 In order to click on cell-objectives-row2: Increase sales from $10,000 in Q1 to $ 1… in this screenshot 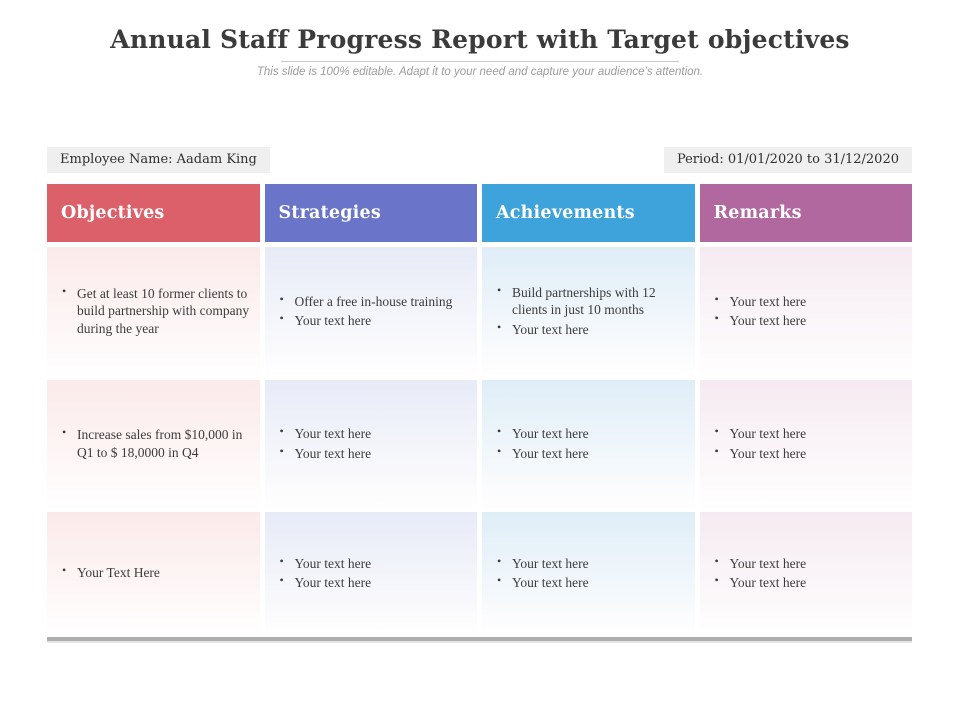, I will do `click(153, 443)`.